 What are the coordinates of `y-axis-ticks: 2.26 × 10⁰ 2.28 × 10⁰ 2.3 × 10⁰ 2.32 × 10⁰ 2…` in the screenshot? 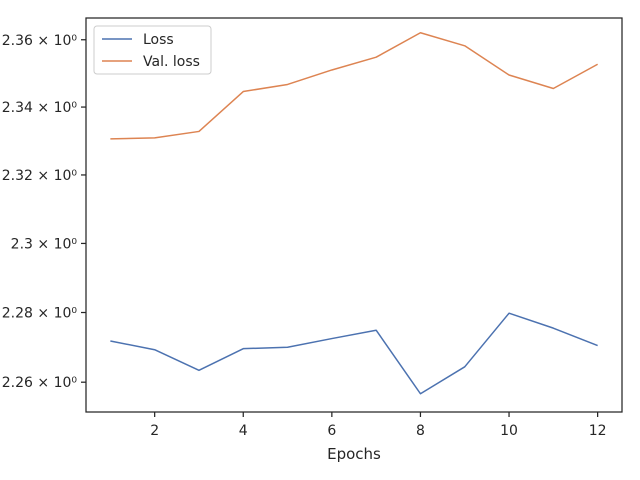 It's located at (44, 212).